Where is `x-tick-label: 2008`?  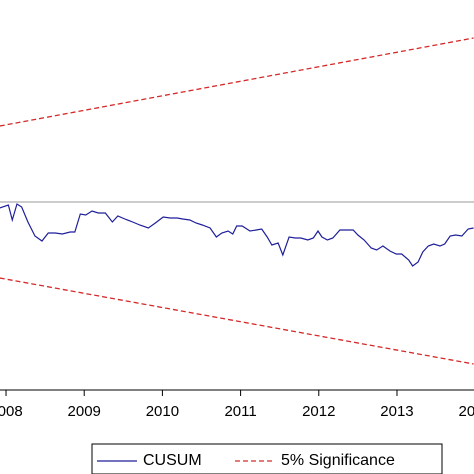
x-tick-label: 2008 is located at coordinates (11, 411).